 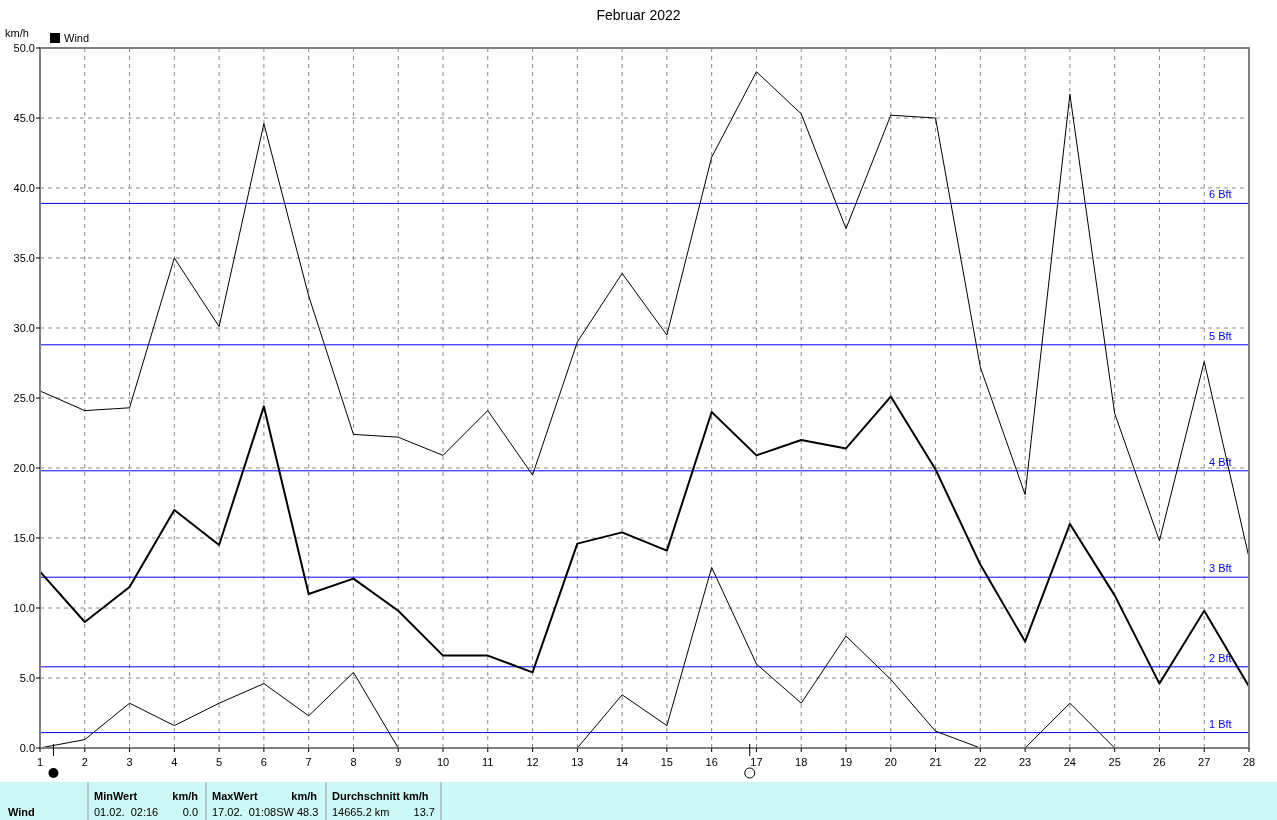 I want to click on ref-line-label: 6 Bft, so click(x=1220, y=194).